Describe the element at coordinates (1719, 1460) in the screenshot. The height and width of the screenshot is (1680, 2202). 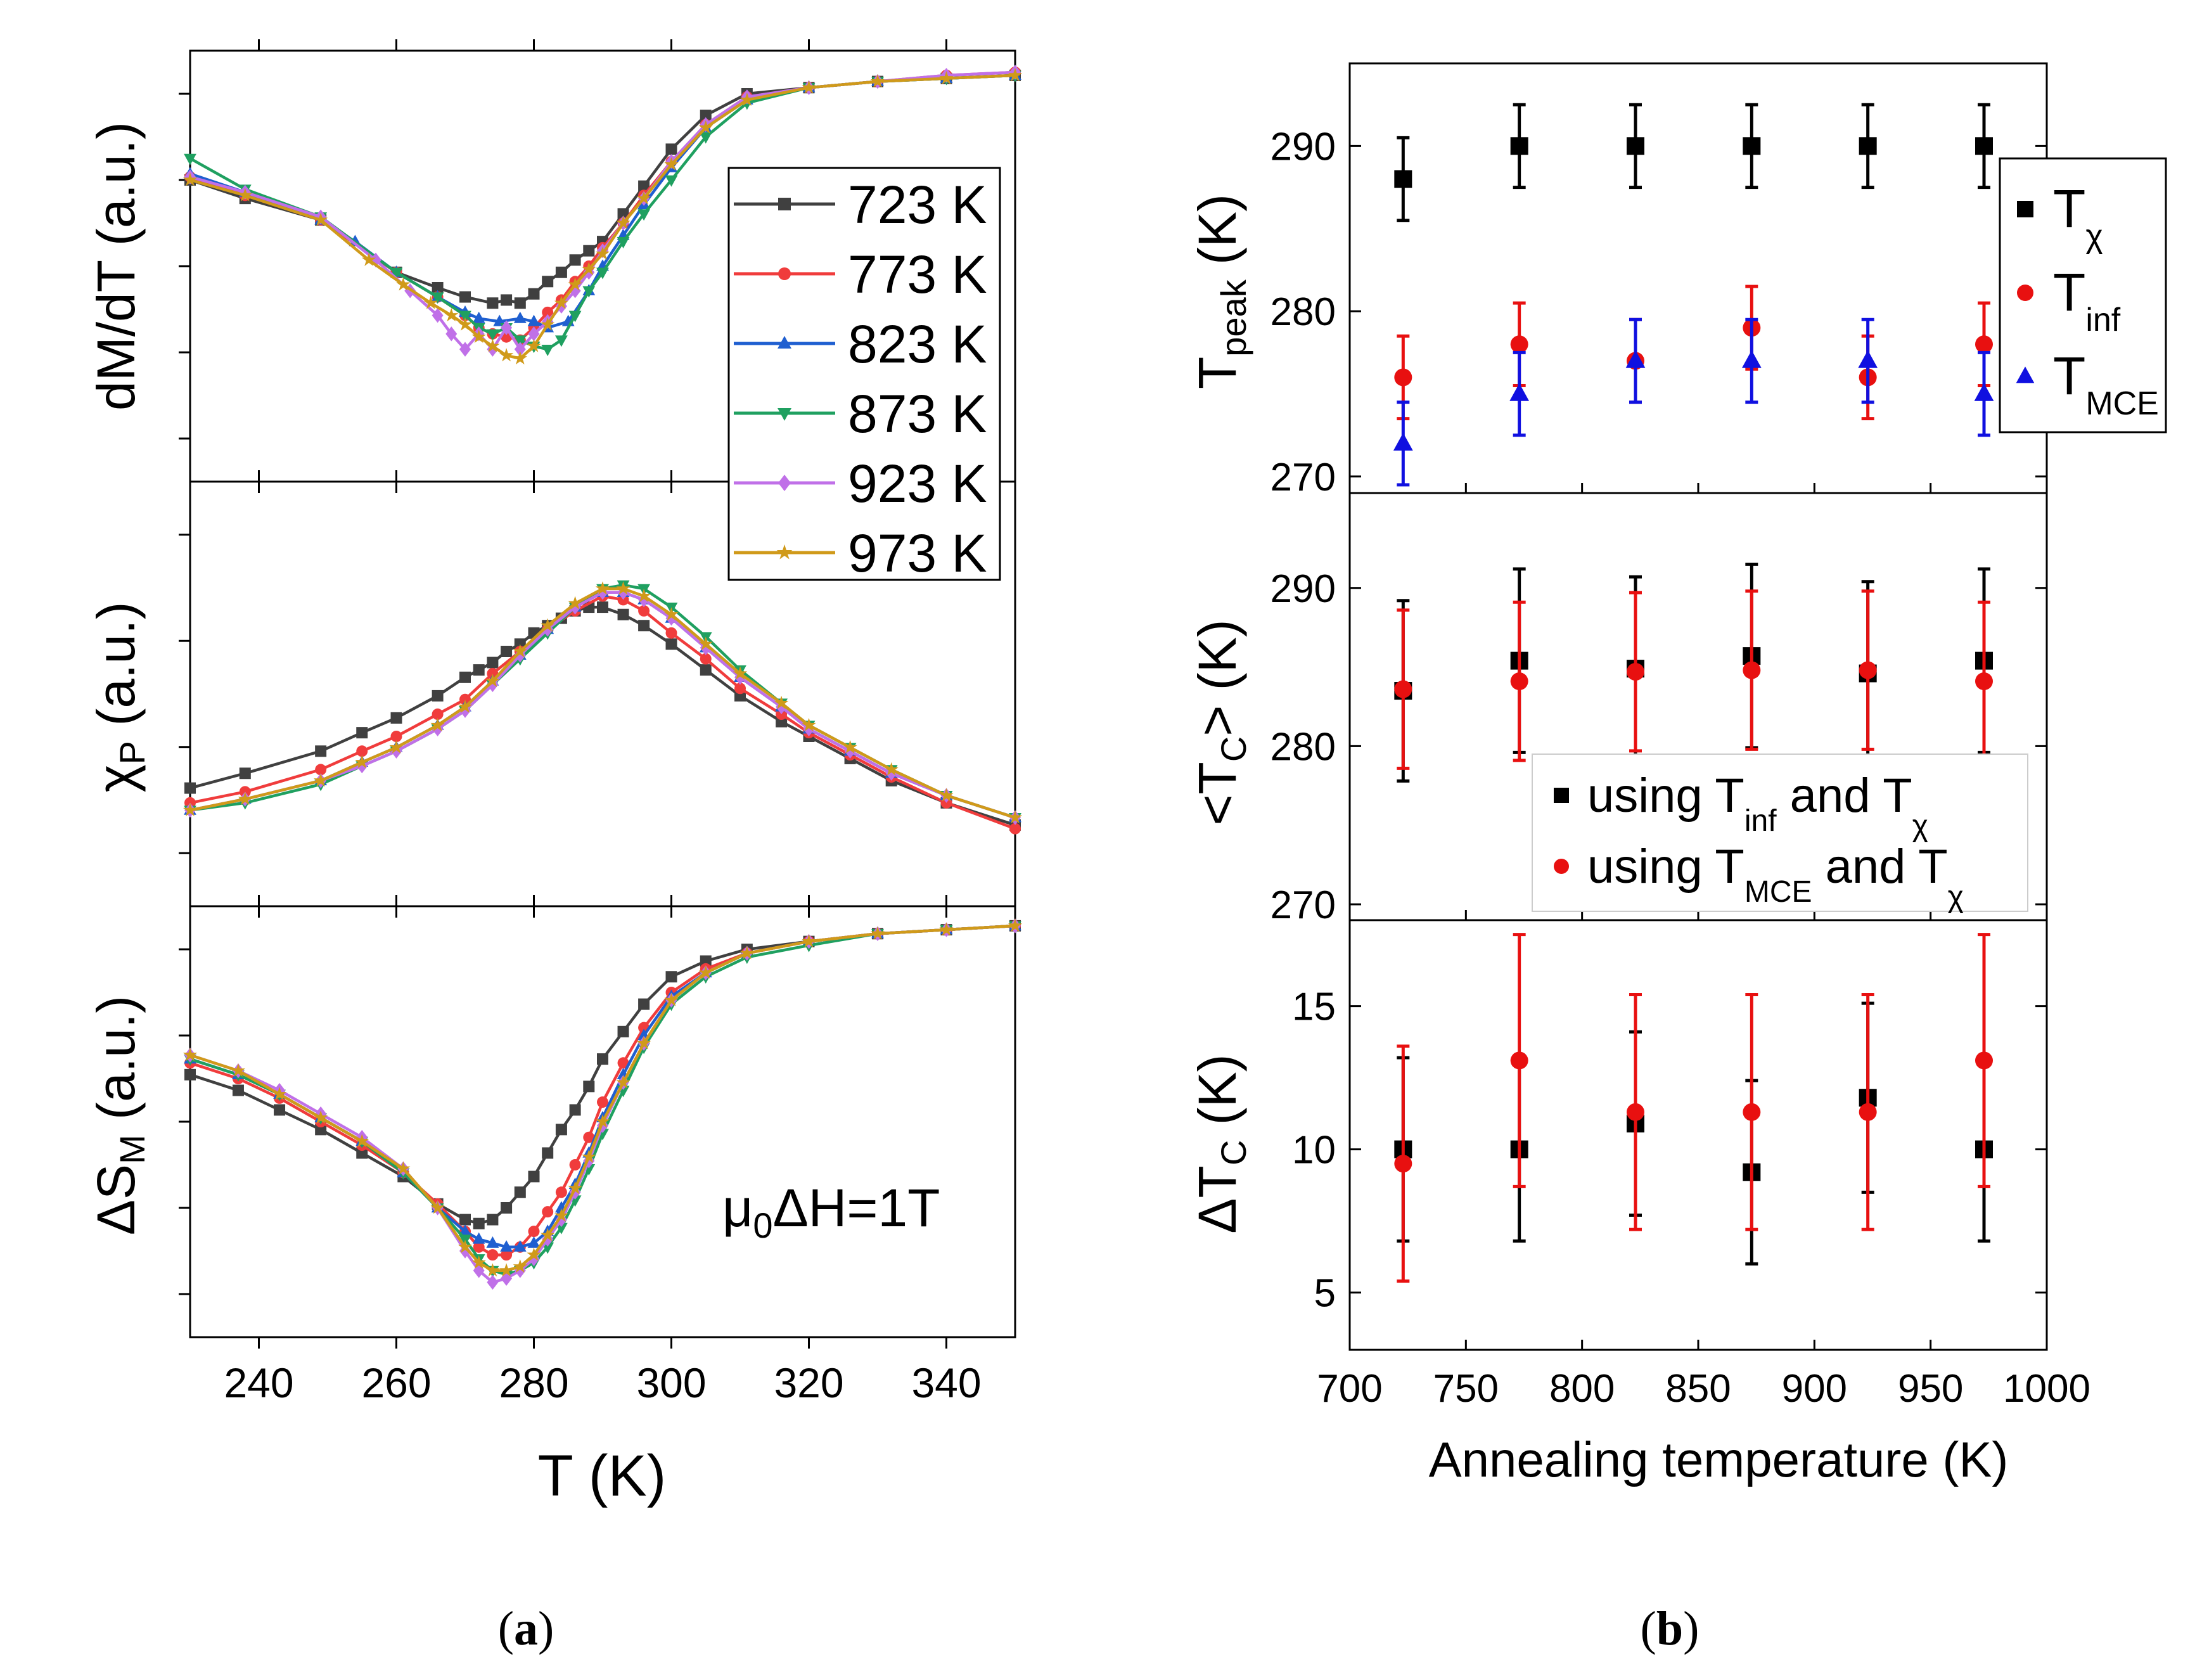
I see `b-xlabel: Annealing temperature (K)` at that location.